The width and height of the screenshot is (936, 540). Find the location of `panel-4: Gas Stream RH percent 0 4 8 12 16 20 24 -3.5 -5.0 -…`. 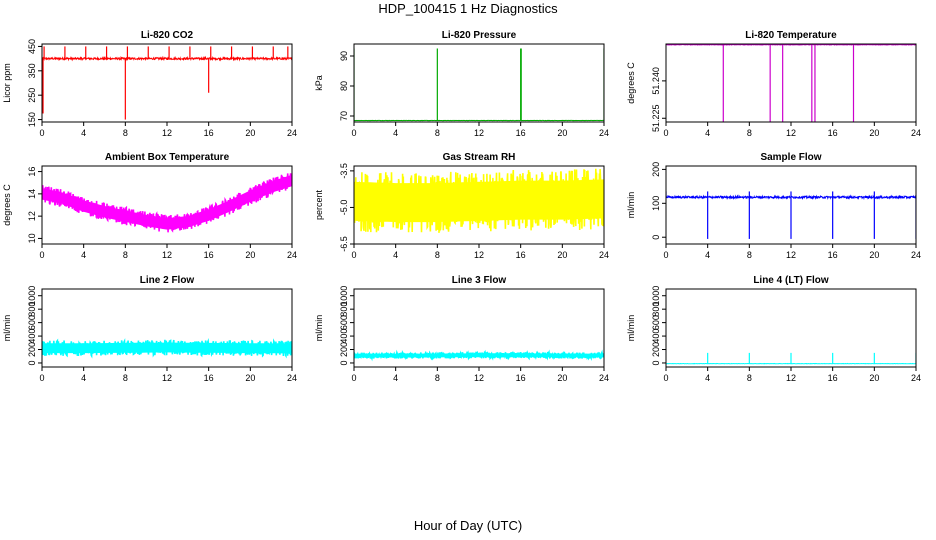

panel-4: Gas Stream RH percent 0 4 8 12 16 20 24 -3.5 -5.0 -… is located at coordinates (461, 206).